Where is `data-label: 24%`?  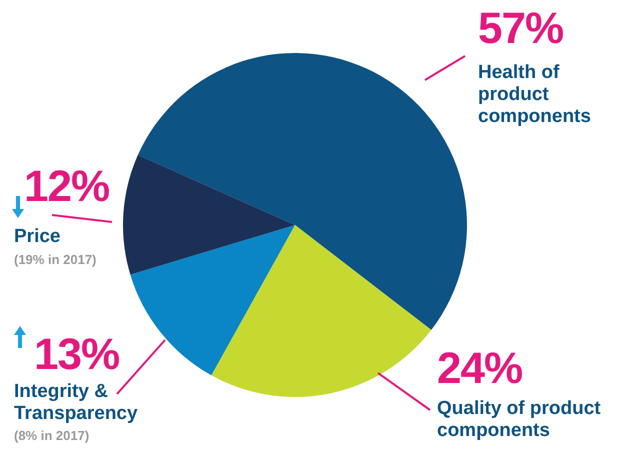
data-label: 24% is located at coordinates (479, 368).